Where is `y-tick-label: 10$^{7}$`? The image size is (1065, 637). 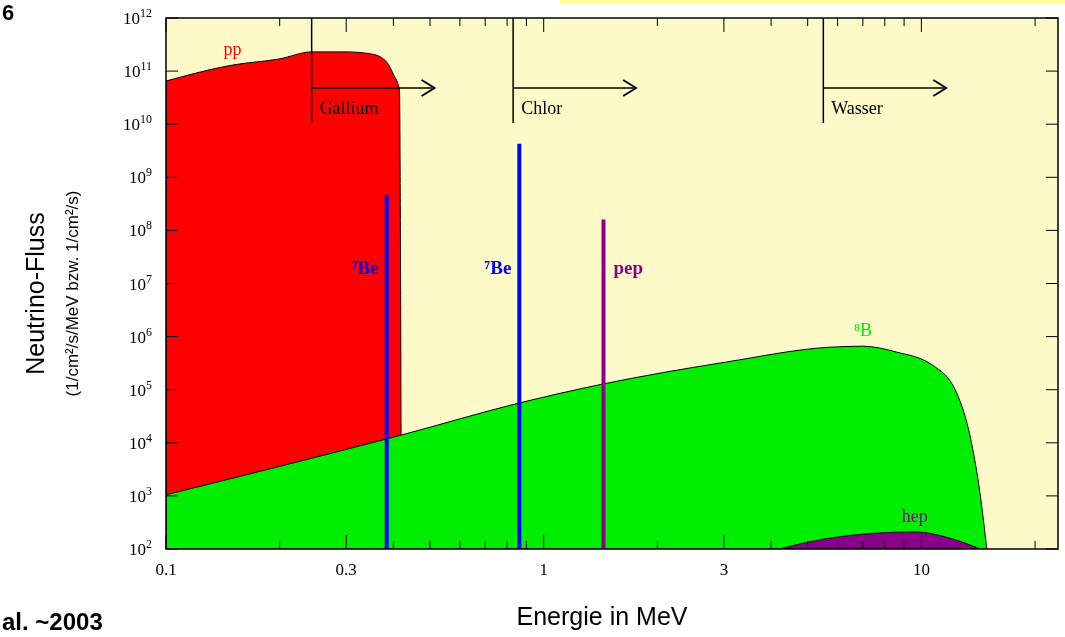 y-tick-label: 10$^{7}$ is located at coordinates (141, 282).